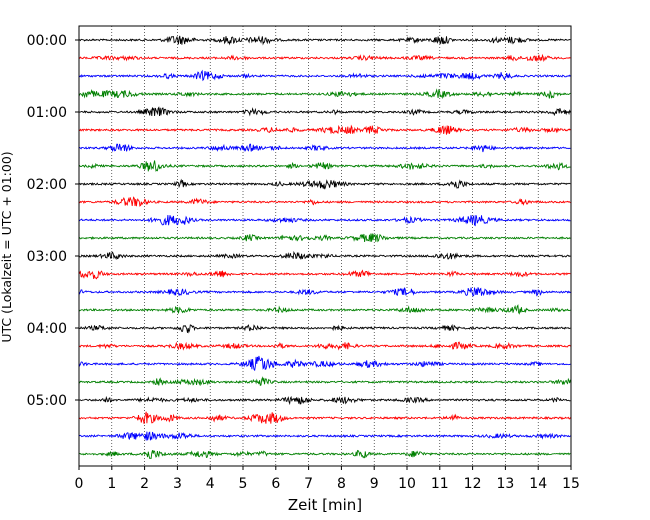  Describe the element at coordinates (177, 484) in the screenshot. I see `x-tick-label: 3` at that location.